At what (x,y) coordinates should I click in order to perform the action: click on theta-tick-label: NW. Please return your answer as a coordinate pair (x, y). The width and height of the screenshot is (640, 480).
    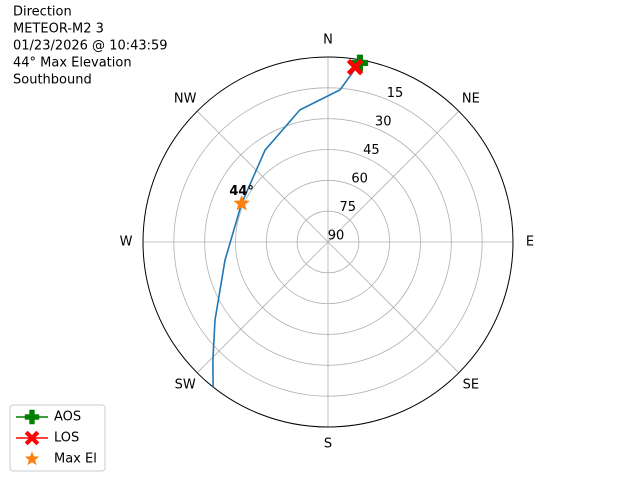
    Looking at the image, I should click on (185, 99).